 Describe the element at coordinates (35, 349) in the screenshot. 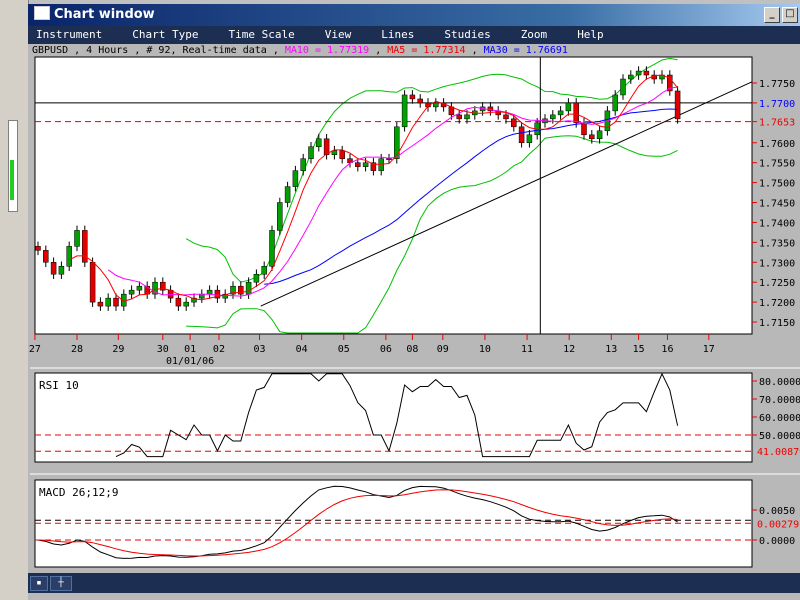

I see `x-tick-label: 27` at that location.